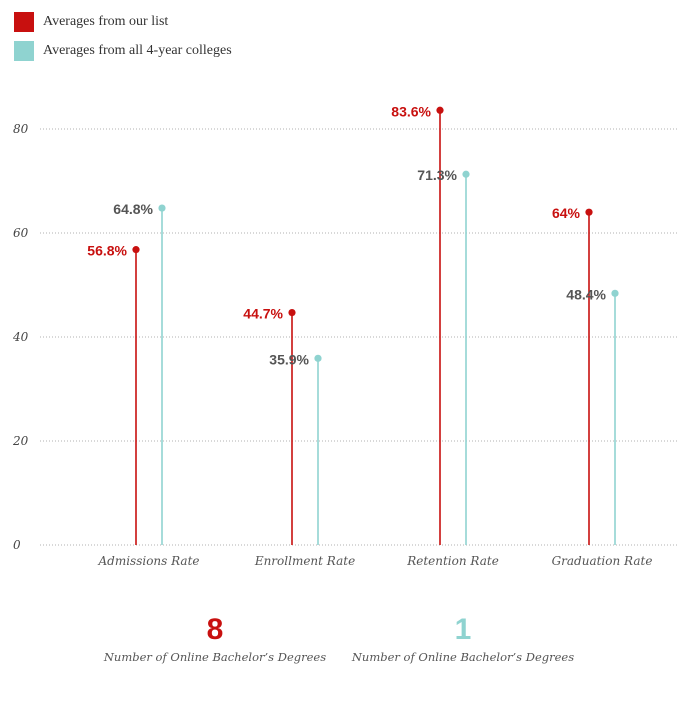 This screenshot has height=705, width=681. I want to click on stat-our-list: 8 Number of Online Bachelor’s Degrees, so click(215, 638).